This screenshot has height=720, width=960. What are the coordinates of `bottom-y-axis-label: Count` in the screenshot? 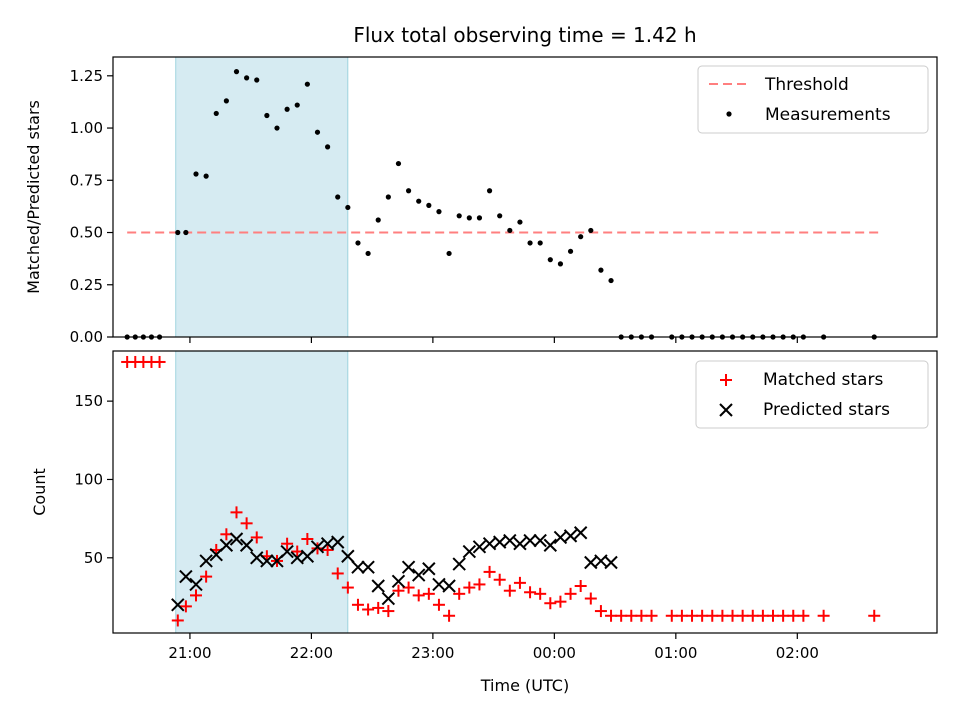 It's located at (39, 492).